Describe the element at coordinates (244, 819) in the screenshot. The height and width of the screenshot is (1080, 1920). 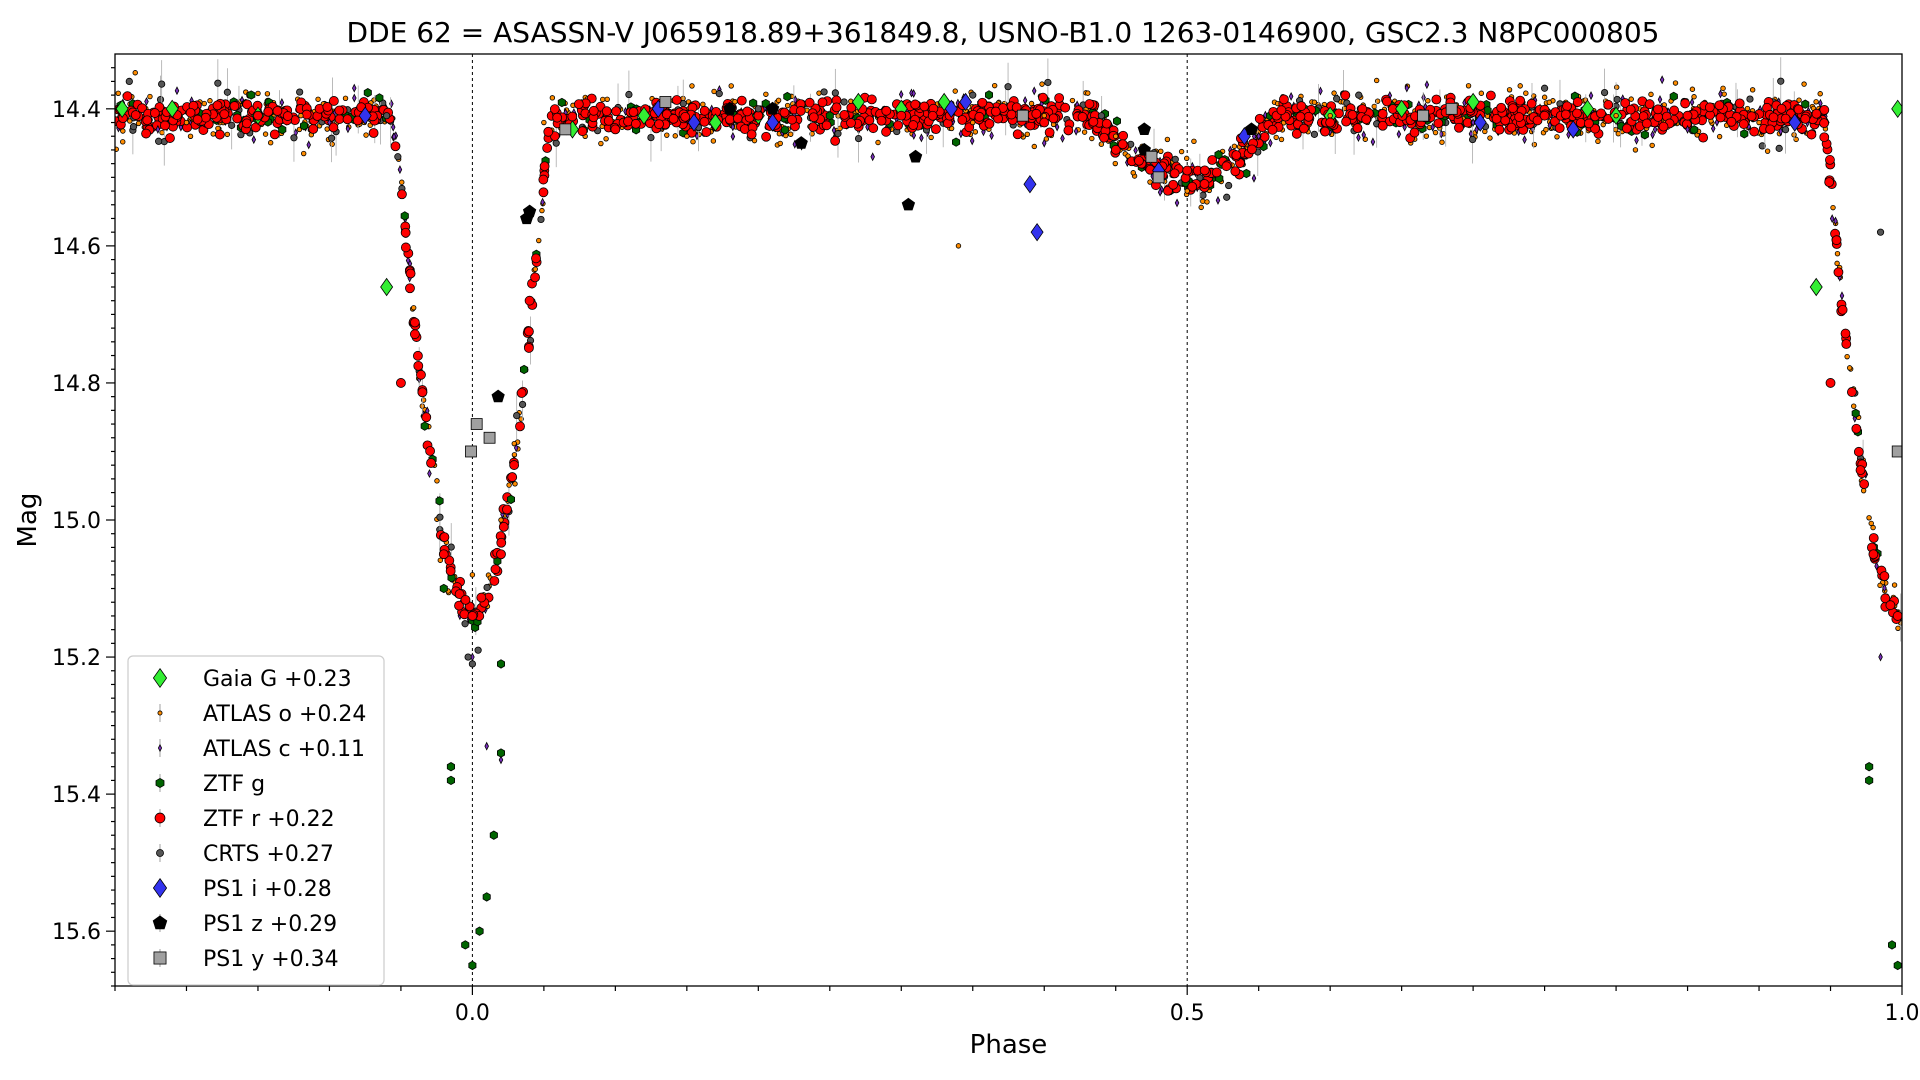
I see `legend-item: ZTF r +0.22` at that location.